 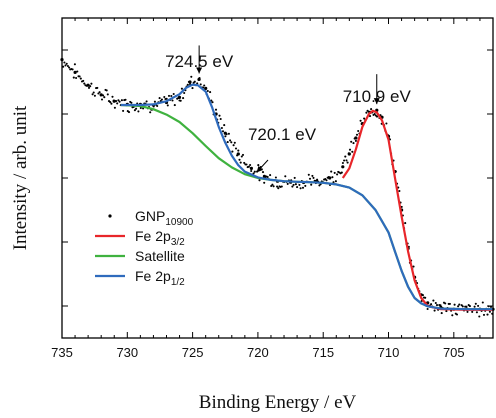 I want to click on annotation-label: 720.1 eV, so click(x=282, y=134).